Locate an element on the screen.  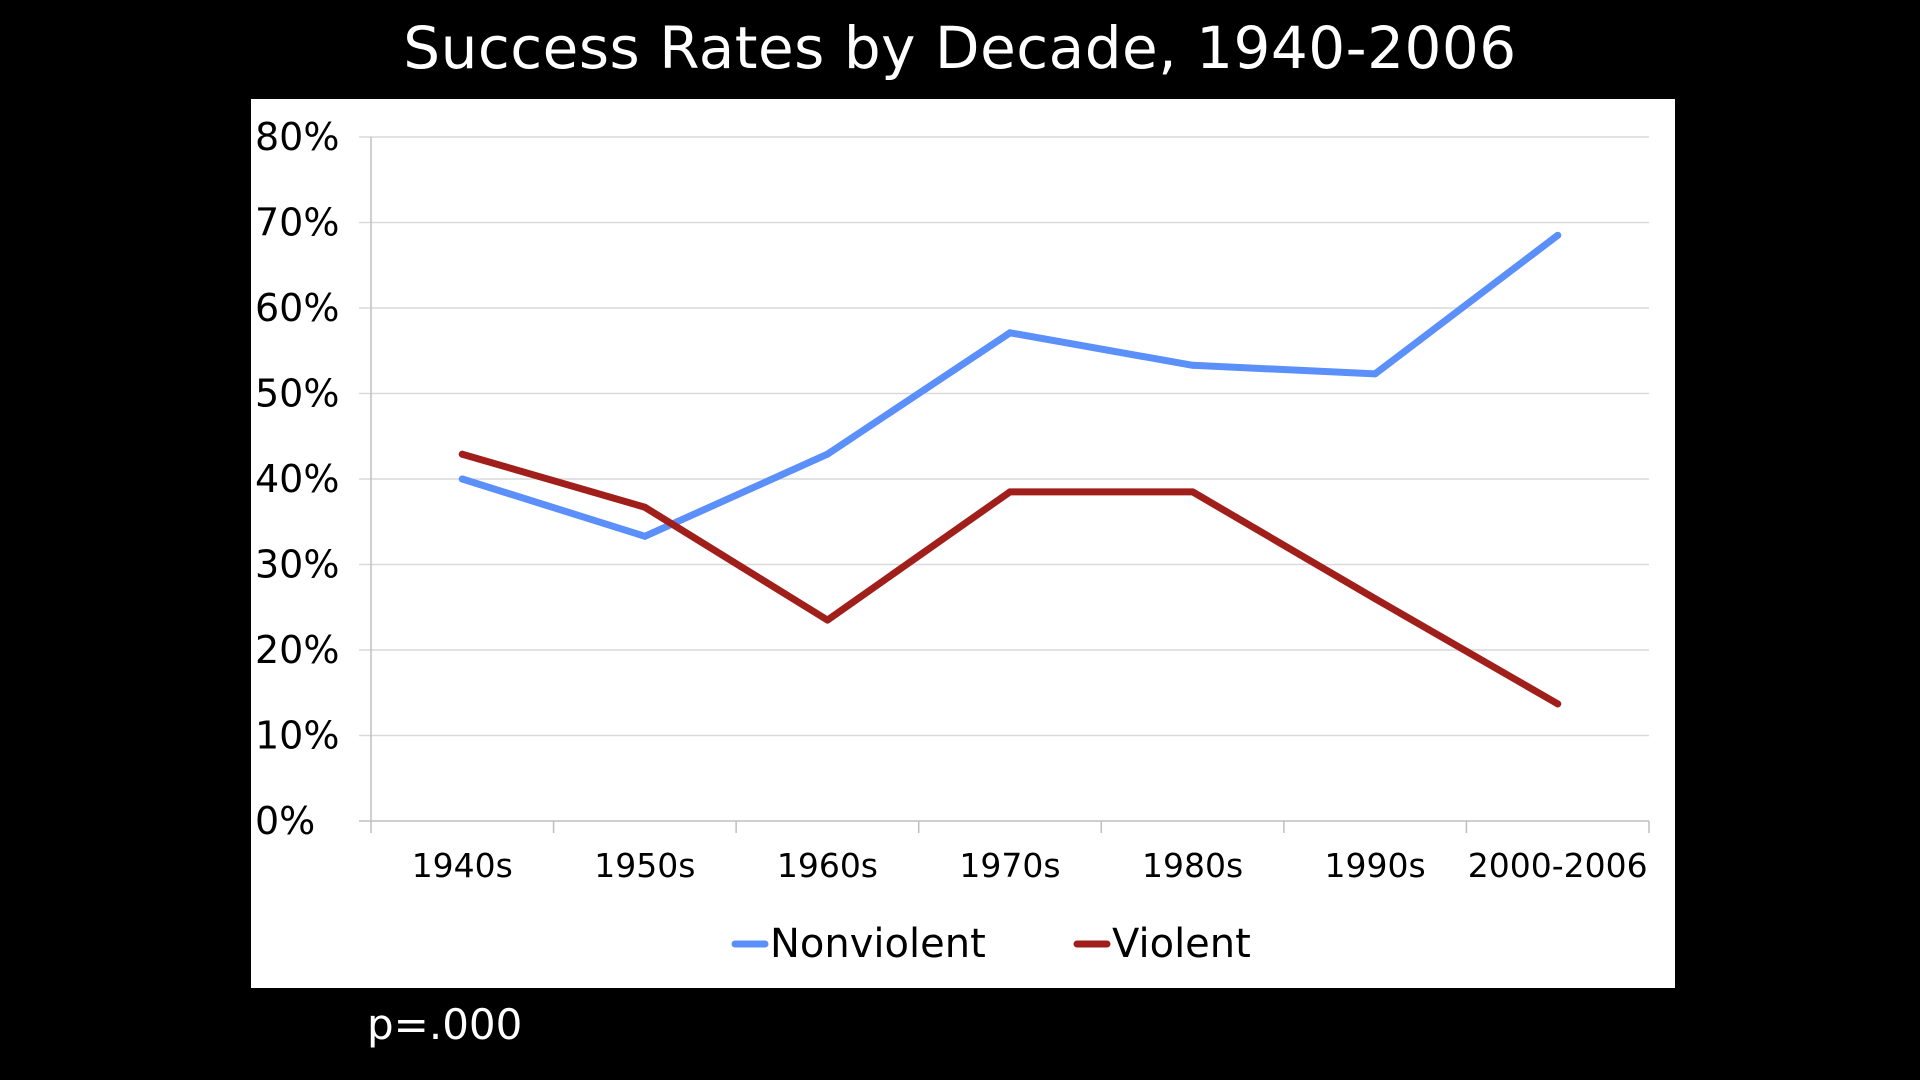
y-tick-label: 0% is located at coordinates (285, 821).